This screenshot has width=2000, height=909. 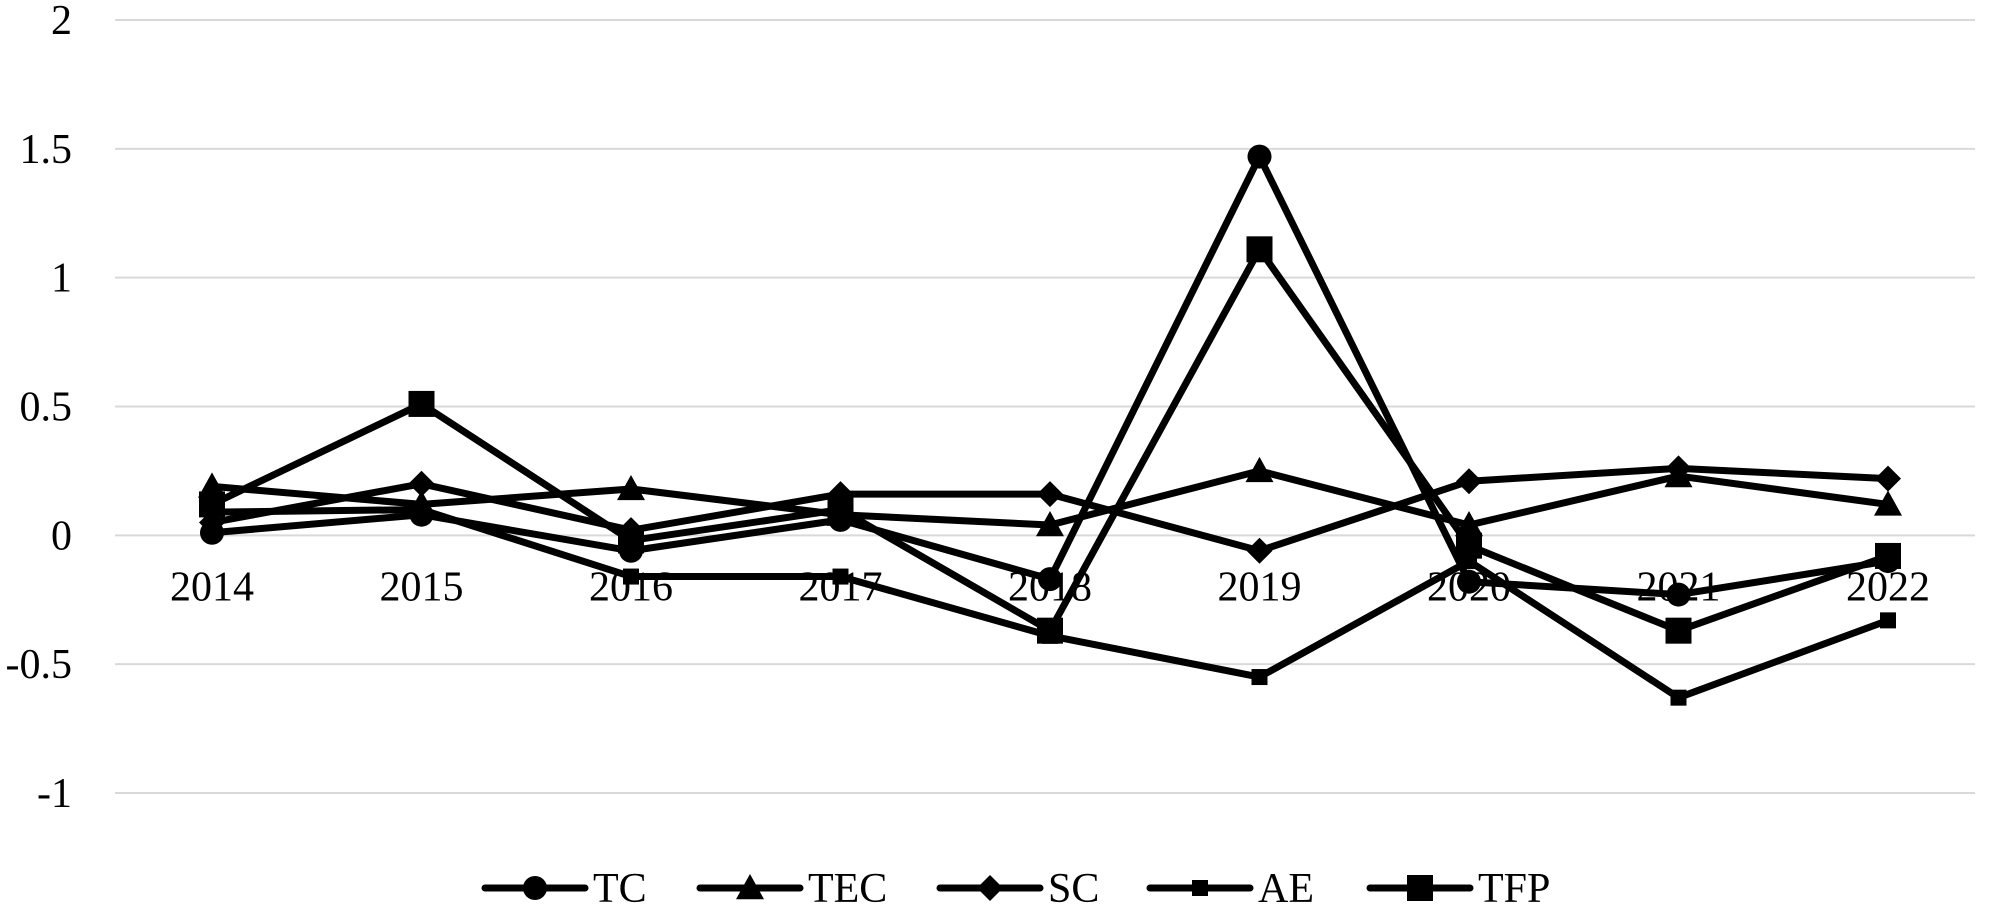 What do you see at coordinates (212, 587) in the screenshot?
I see `x-tick-label: 2014` at bounding box center [212, 587].